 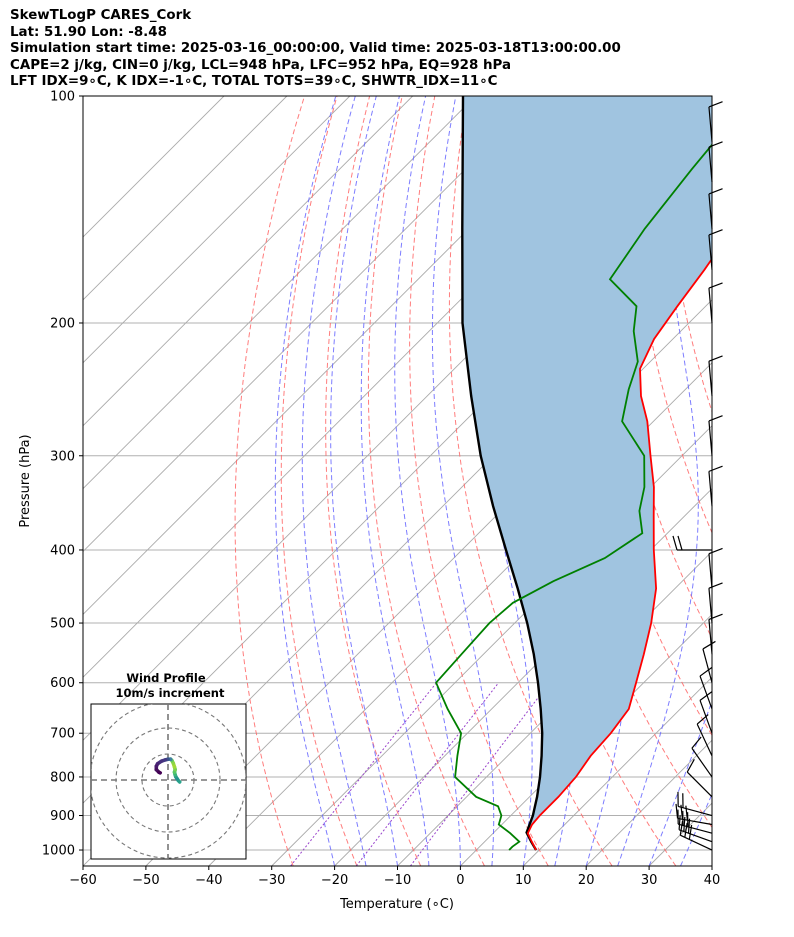 I want to click on hodograph-segment, so click(x=159, y=772).